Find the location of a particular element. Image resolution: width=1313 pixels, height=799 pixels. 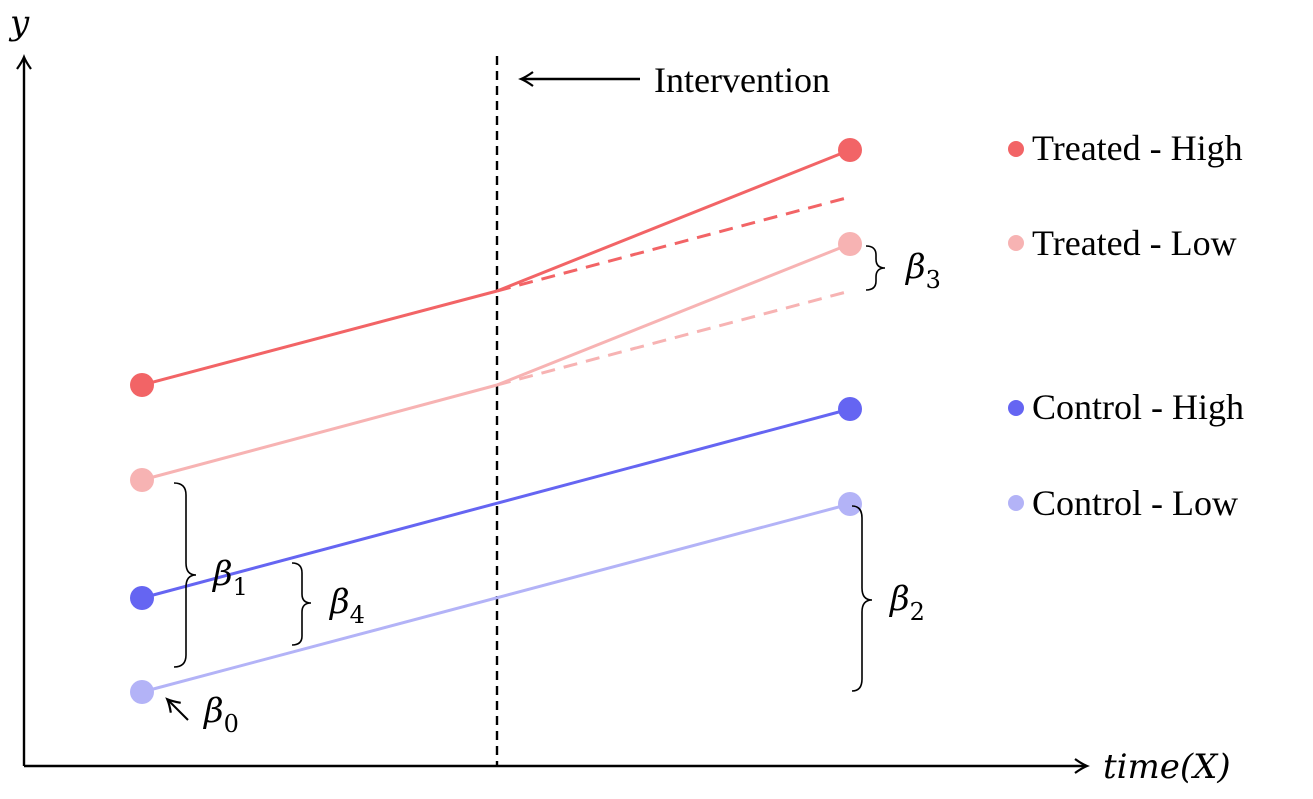

treated-high-counterfactual-line is located at coordinates (673, 244).